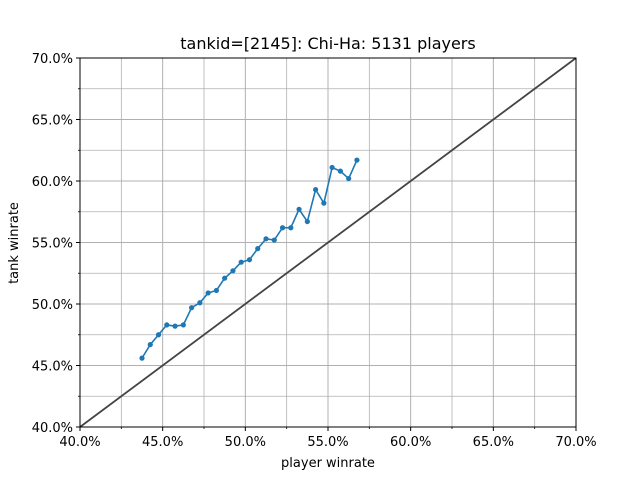  What do you see at coordinates (52, 305) in the screenshot?
I see `y-tick-label: 50.0%` at bounding box center [52, 305].